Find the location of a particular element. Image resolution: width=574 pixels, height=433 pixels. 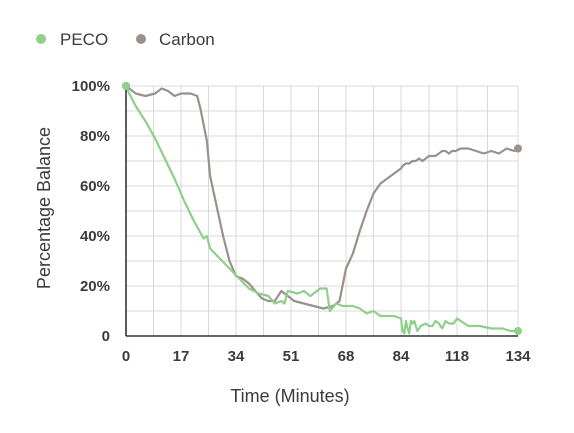

x-tick-label: 17 is located at coordinates (181, 356).